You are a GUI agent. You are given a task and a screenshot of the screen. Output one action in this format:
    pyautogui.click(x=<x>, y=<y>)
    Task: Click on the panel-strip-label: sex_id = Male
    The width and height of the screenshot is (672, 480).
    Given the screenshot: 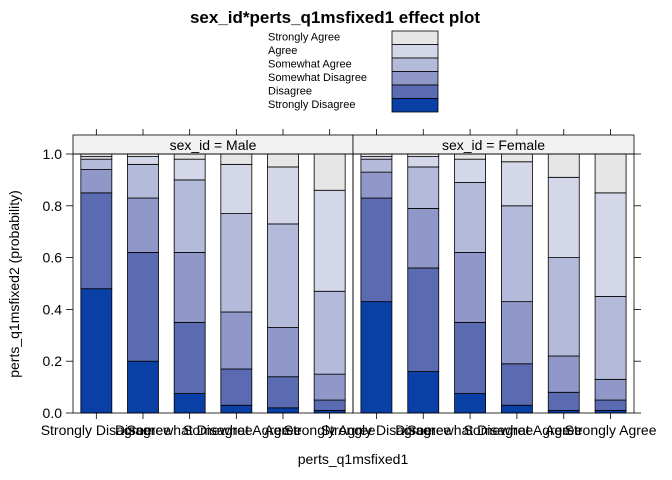 What is the action you would take?
    pyautogui.click(x=213, y=145)
    